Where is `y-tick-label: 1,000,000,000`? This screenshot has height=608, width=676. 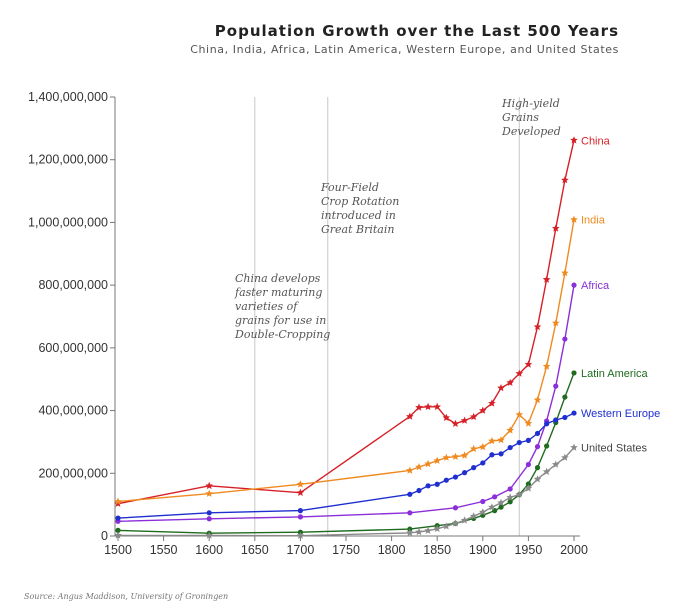 y-tick-label: 1,000,000,000 is located at coordinates (68, 222).